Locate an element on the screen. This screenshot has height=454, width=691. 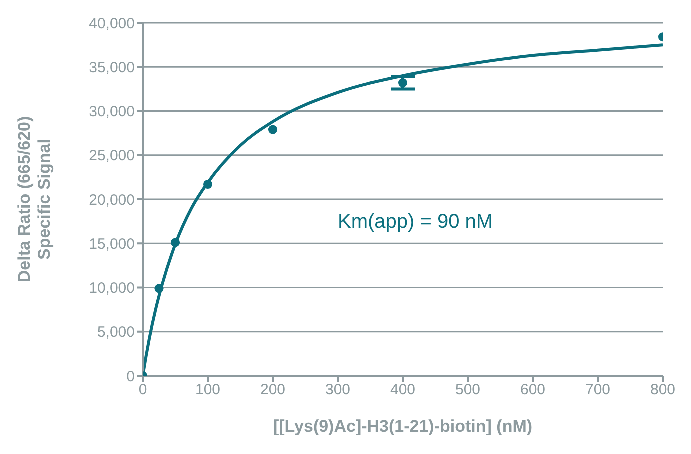
annotation: Km(app) = 90 nM is located at coordinates (416, 222).